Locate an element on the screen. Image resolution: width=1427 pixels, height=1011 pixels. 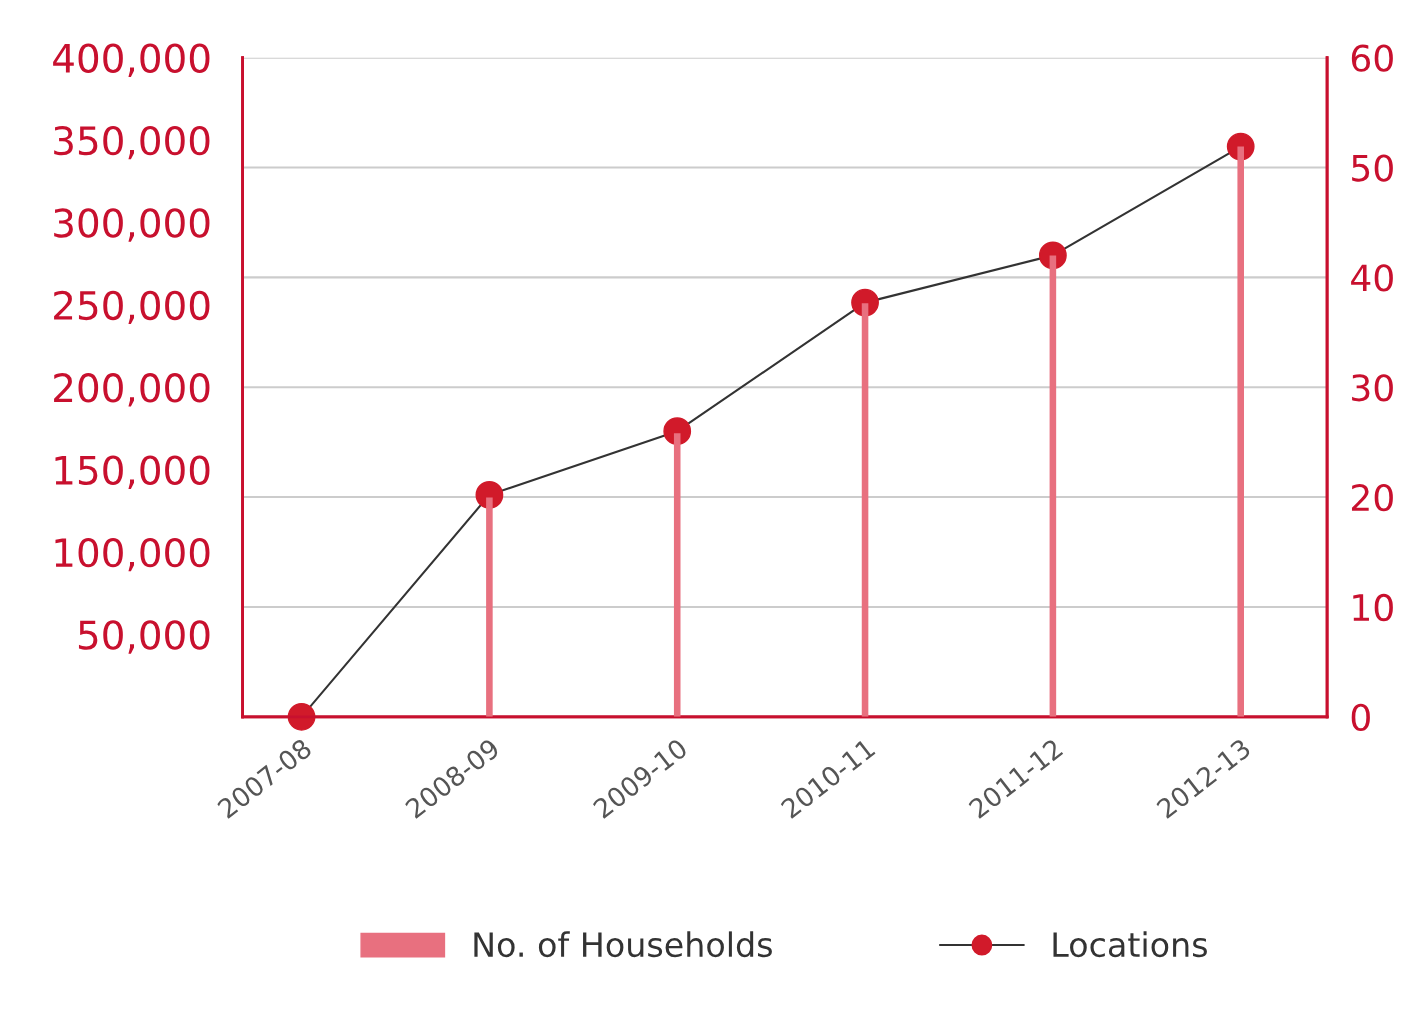
y-tick-label: 200,000 is located at coordinates (132, 390).